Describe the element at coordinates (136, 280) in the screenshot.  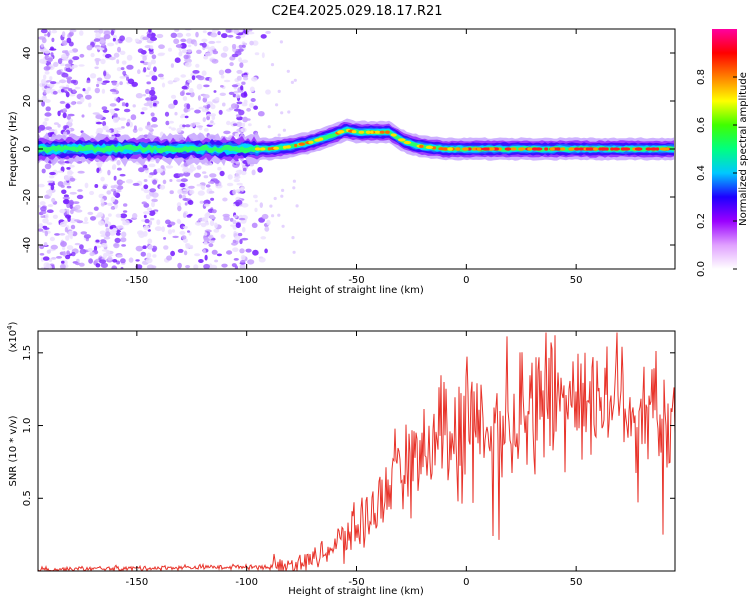
I see `x-tick-label: -150` at that location.